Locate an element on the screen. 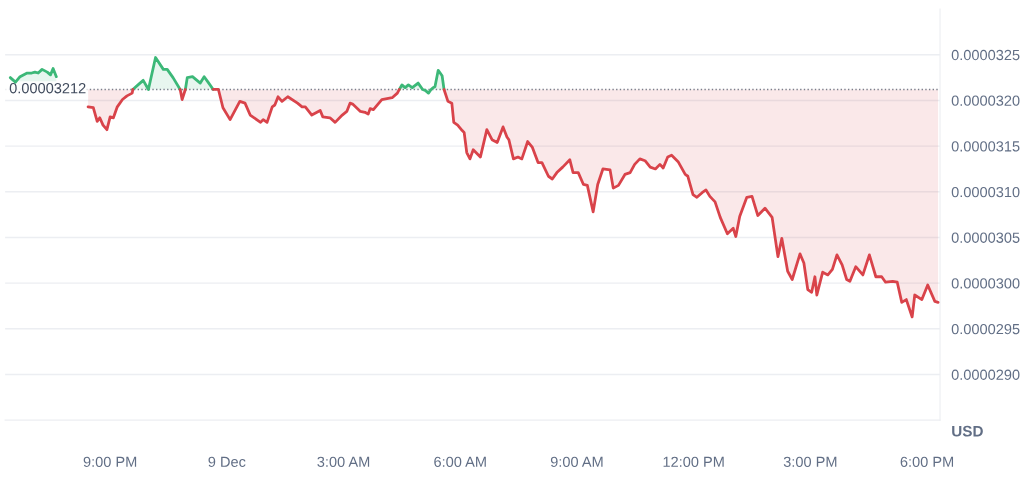  ref-line-label: 0.00003212 is located at coordinates (47, 88).